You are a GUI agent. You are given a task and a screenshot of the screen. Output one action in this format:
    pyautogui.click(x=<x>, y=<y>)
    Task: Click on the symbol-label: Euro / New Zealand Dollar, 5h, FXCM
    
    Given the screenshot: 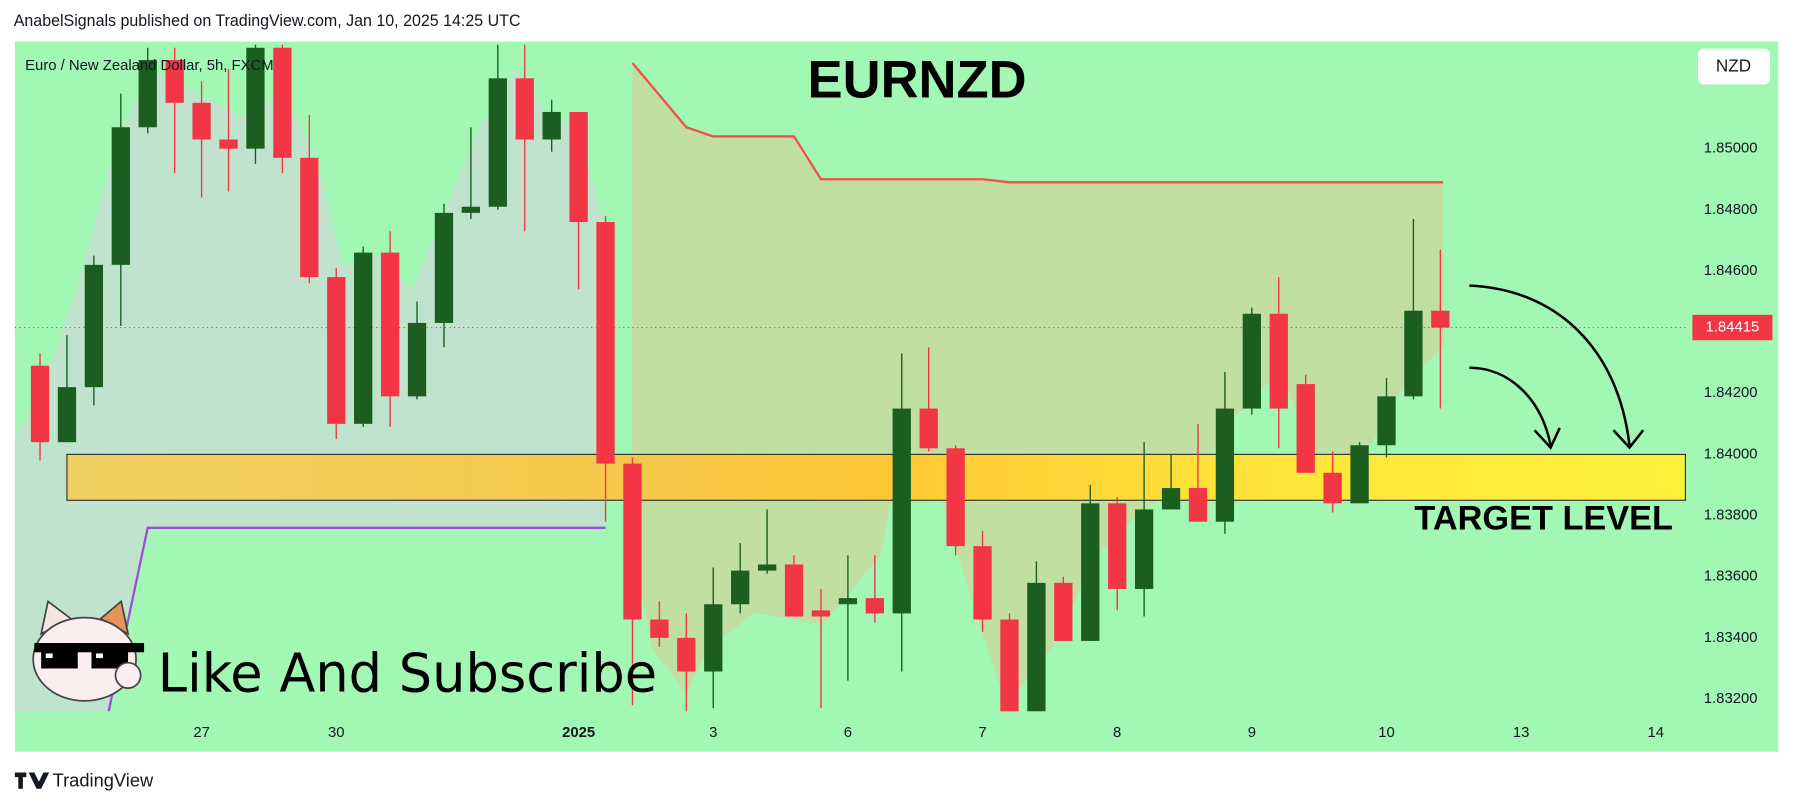 What is the action you would take?
    pyautogui.click(x=149, y=65)
    